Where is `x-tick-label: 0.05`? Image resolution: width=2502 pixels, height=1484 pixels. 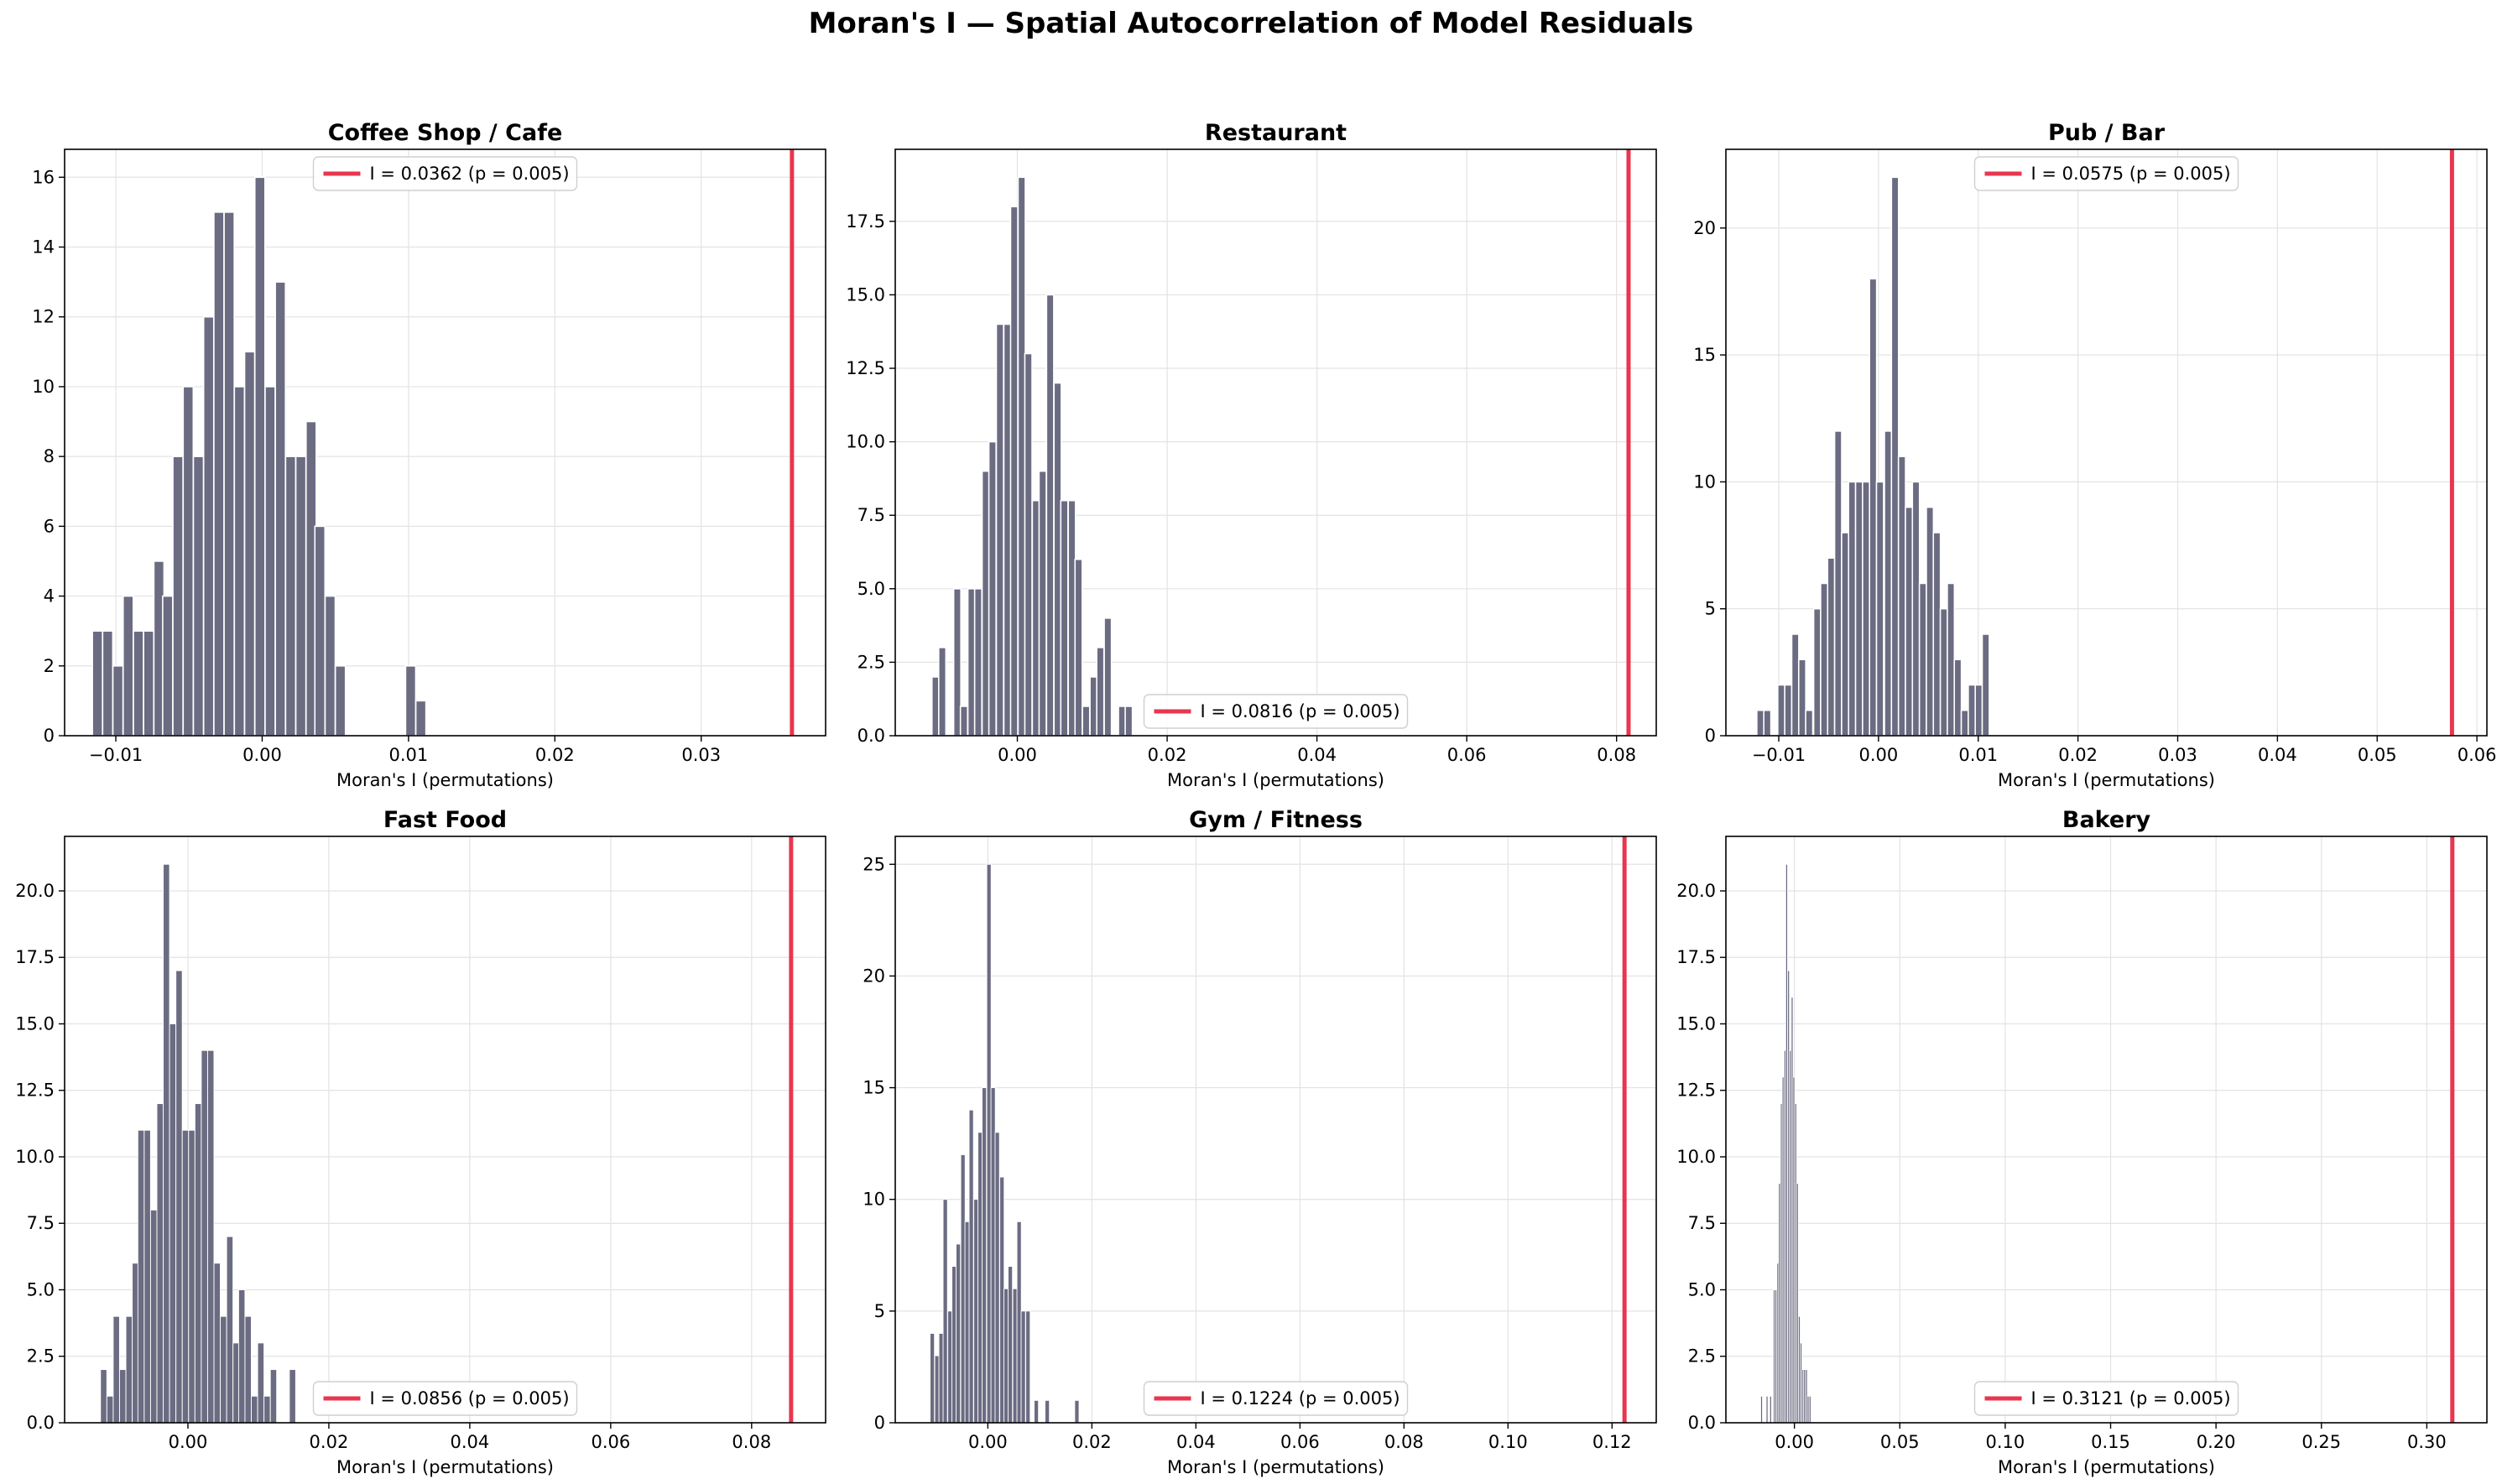
x-tick-label: 0.05 is located at coordinates (1900, 1442).